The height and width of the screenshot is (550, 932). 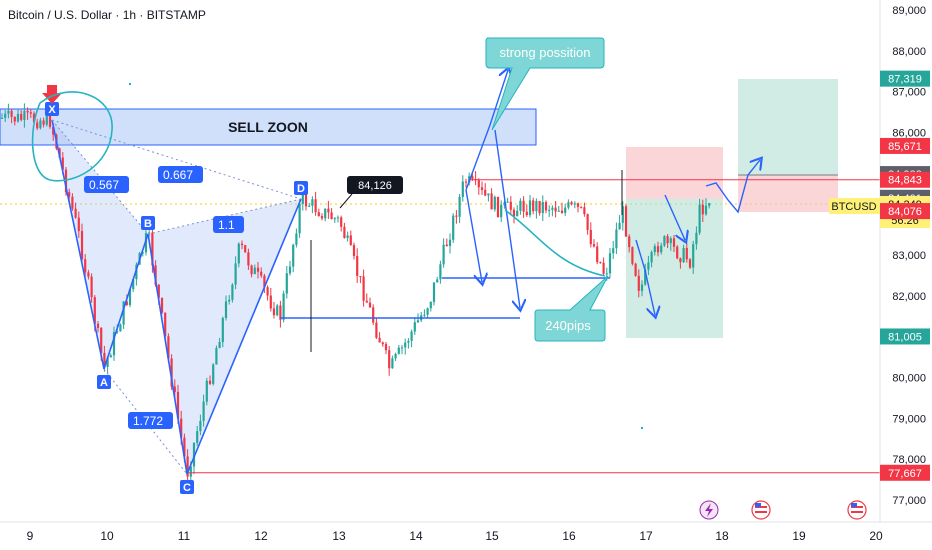 What do you see at coordinates (176, 159) in the screenshot?
I see `retrace-XD` at bounding box center [176, 159].